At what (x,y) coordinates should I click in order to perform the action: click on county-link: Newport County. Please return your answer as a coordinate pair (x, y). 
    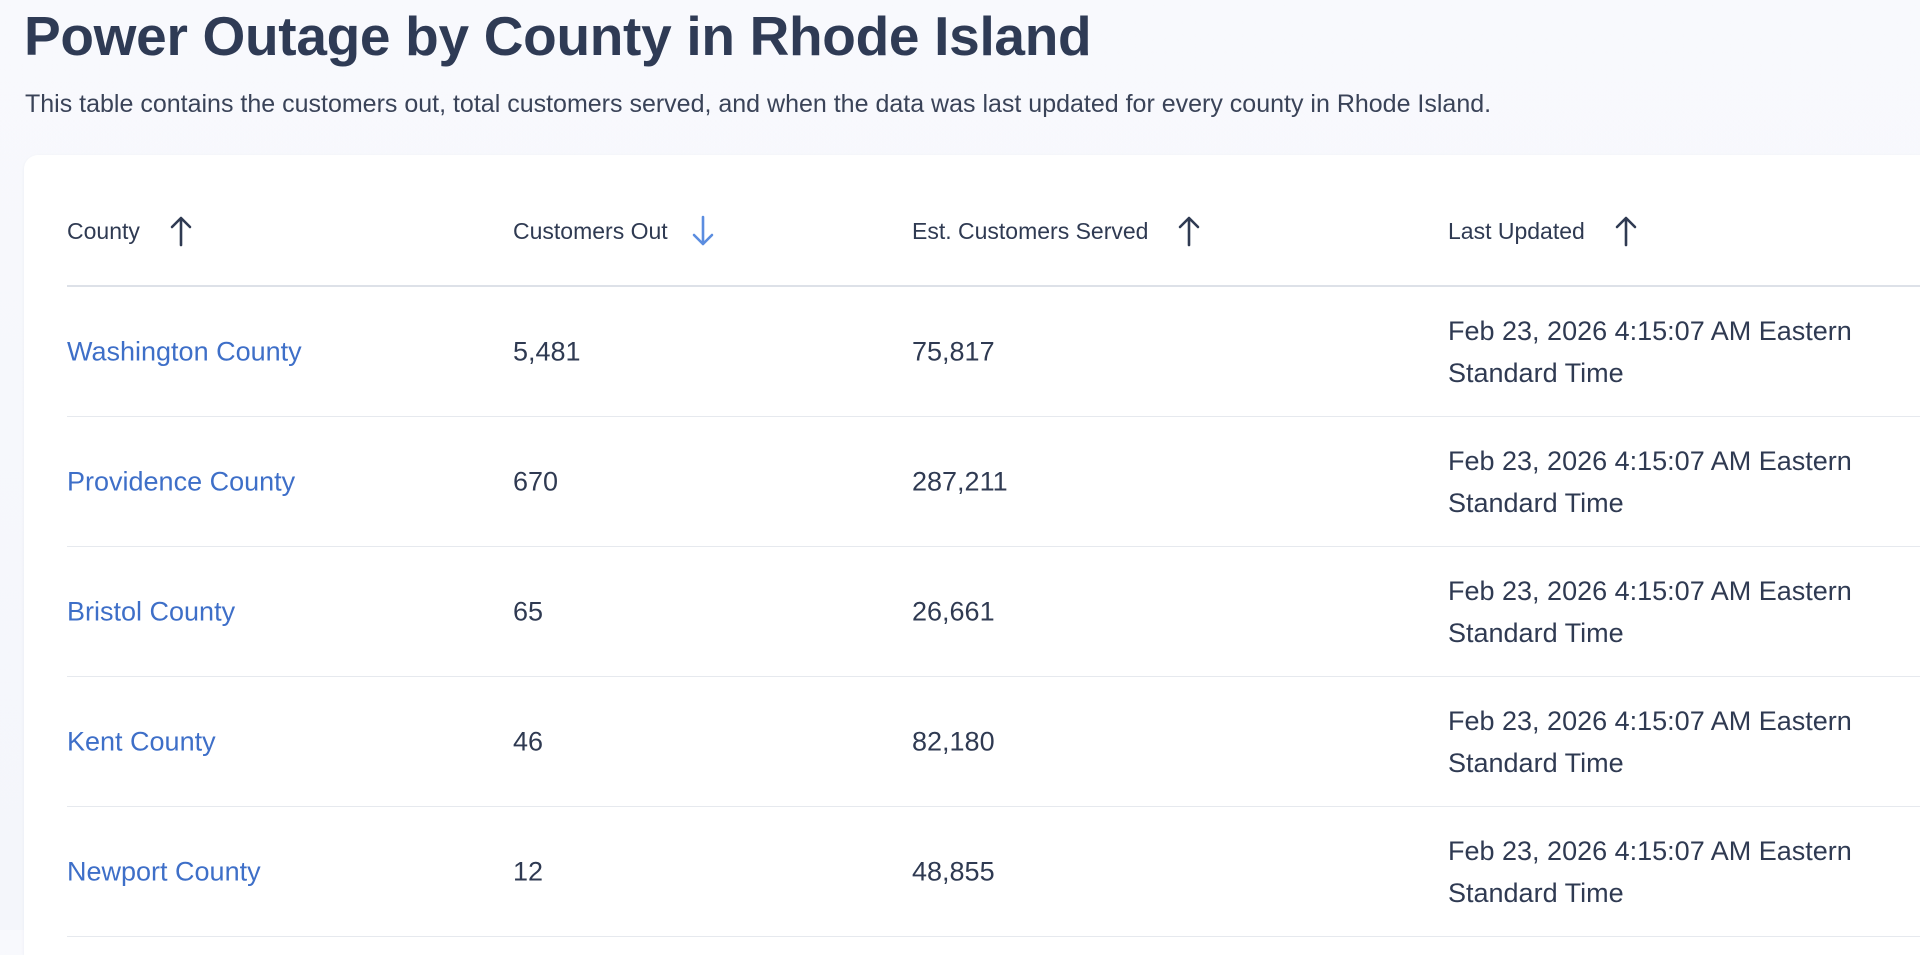
    Looking at the image, I should click on (164, 871).